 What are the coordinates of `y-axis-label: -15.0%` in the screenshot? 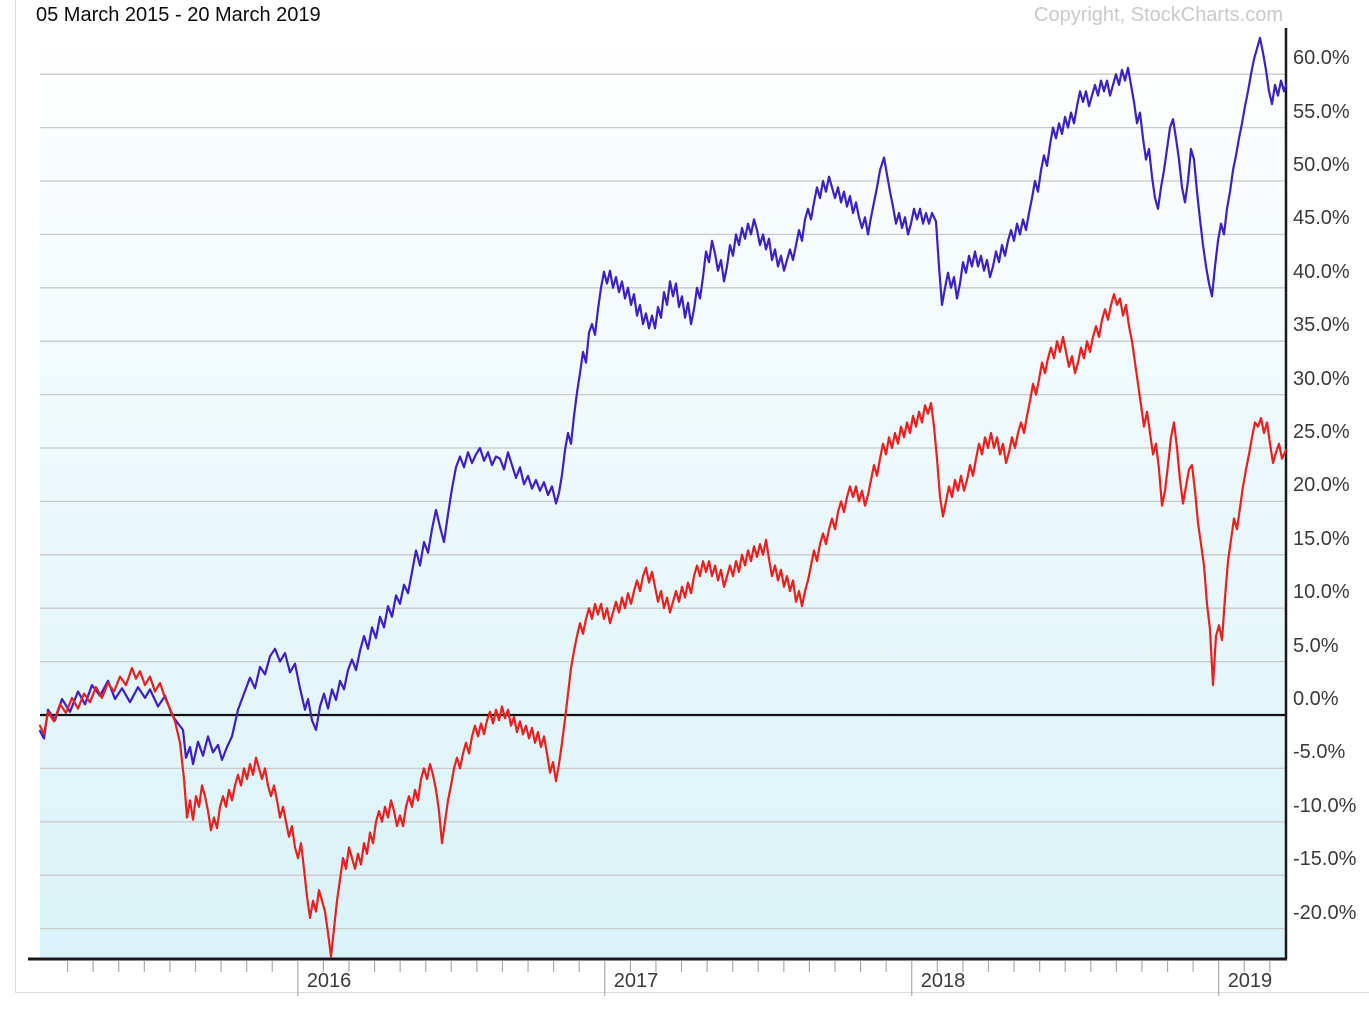 It's located at (1325, 859).